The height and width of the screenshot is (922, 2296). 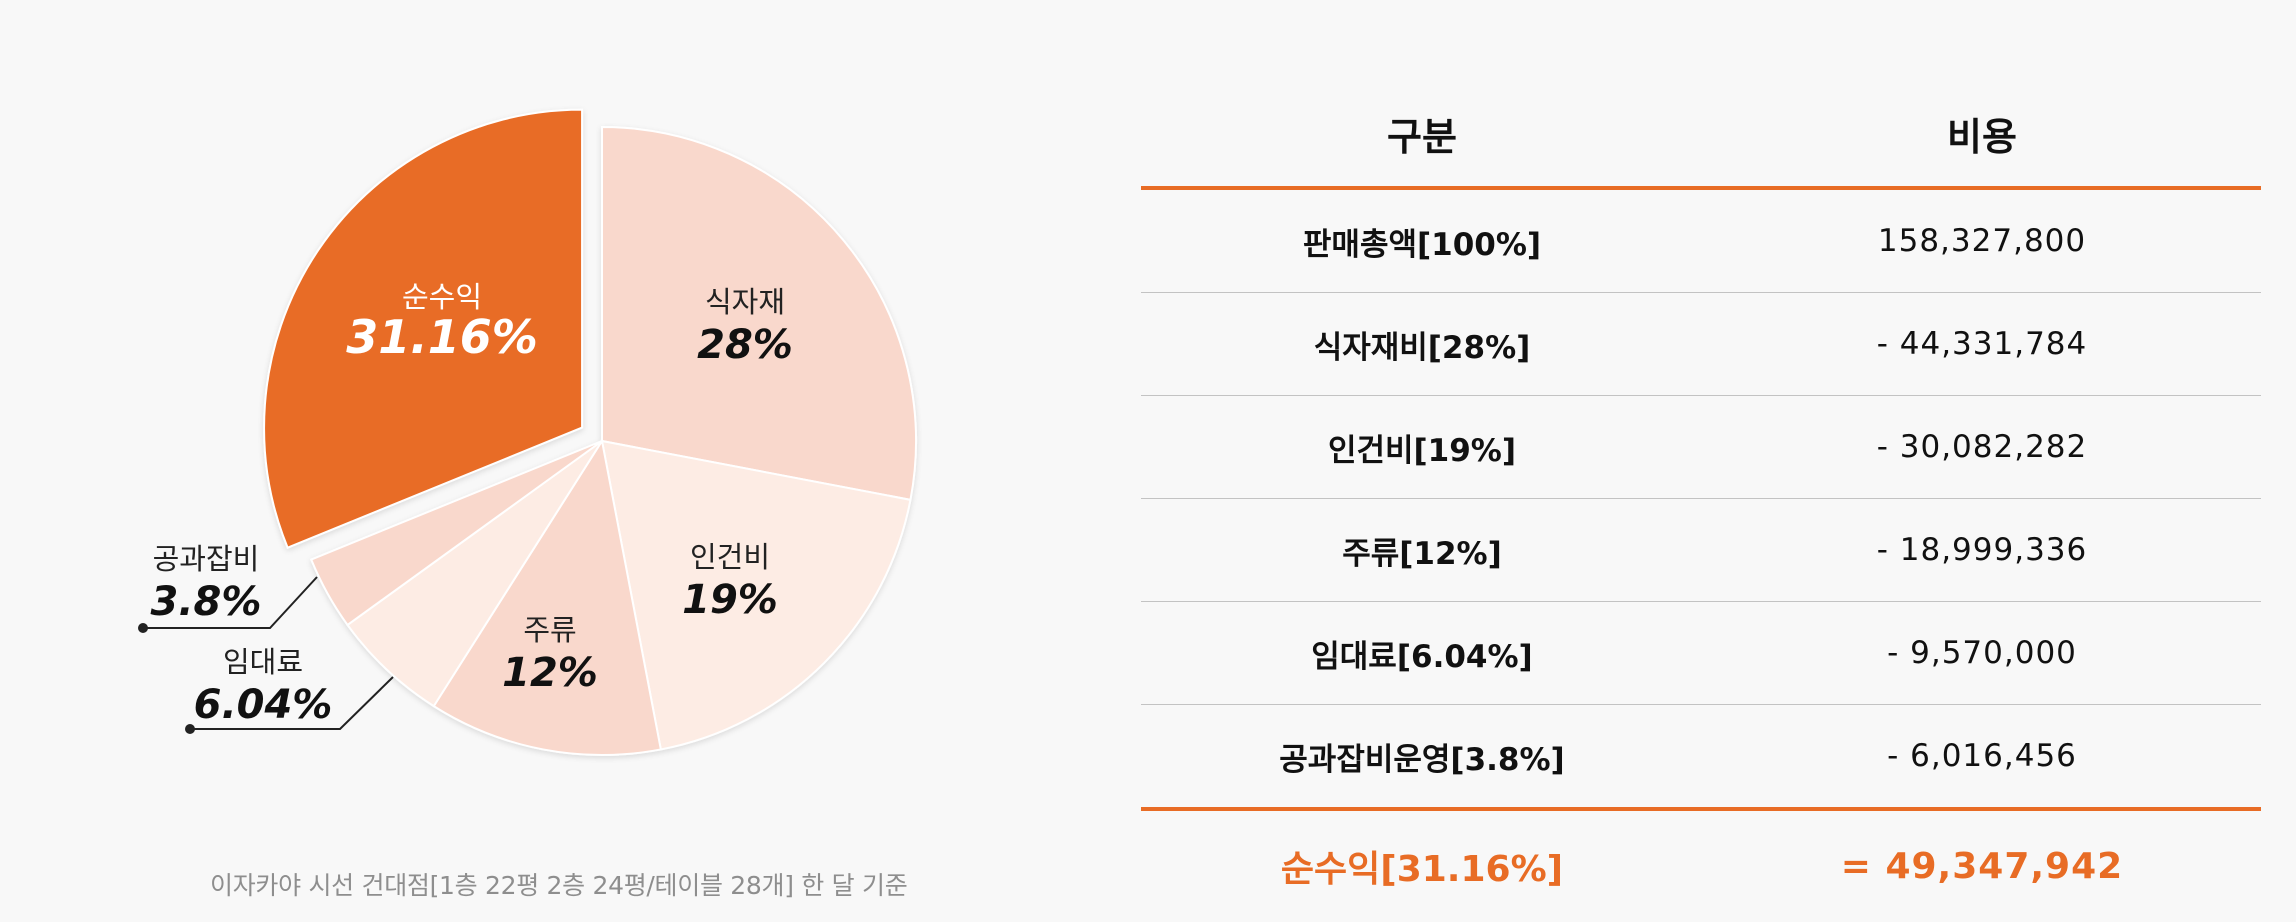 I want to click on slice-label: 식자재, so click(x=745, y=302).